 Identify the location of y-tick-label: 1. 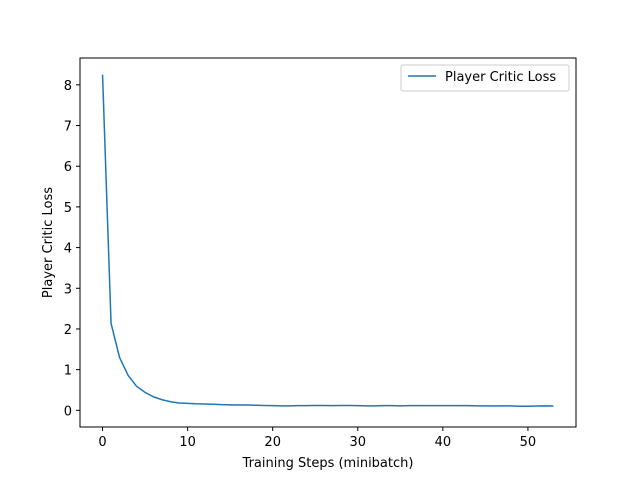
(68, 371).